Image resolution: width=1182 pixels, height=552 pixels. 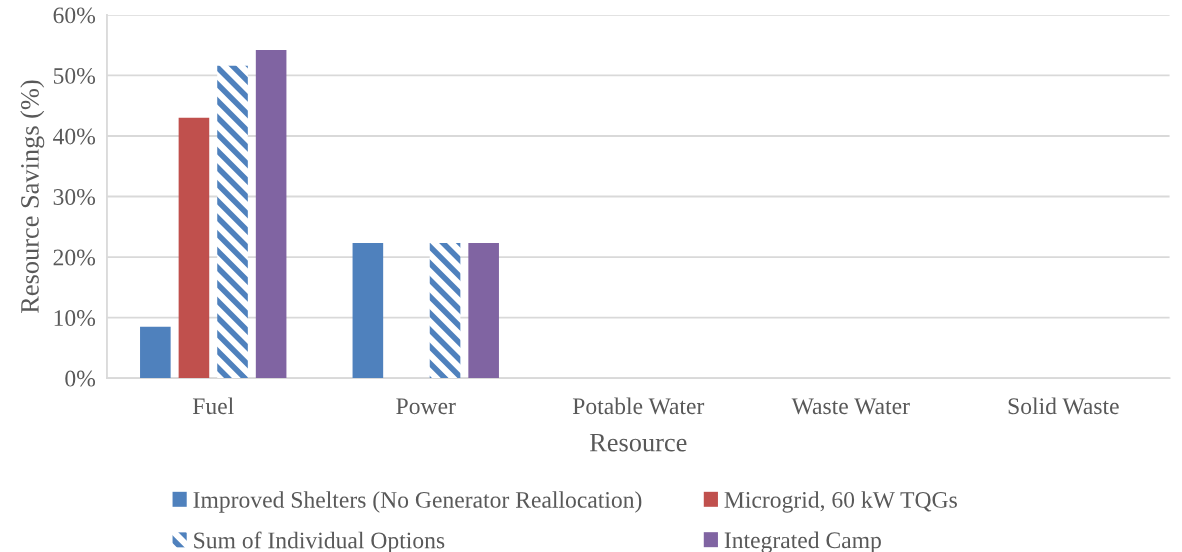 I want to click on x-tick-label: Power, so click(x=426, y=406).